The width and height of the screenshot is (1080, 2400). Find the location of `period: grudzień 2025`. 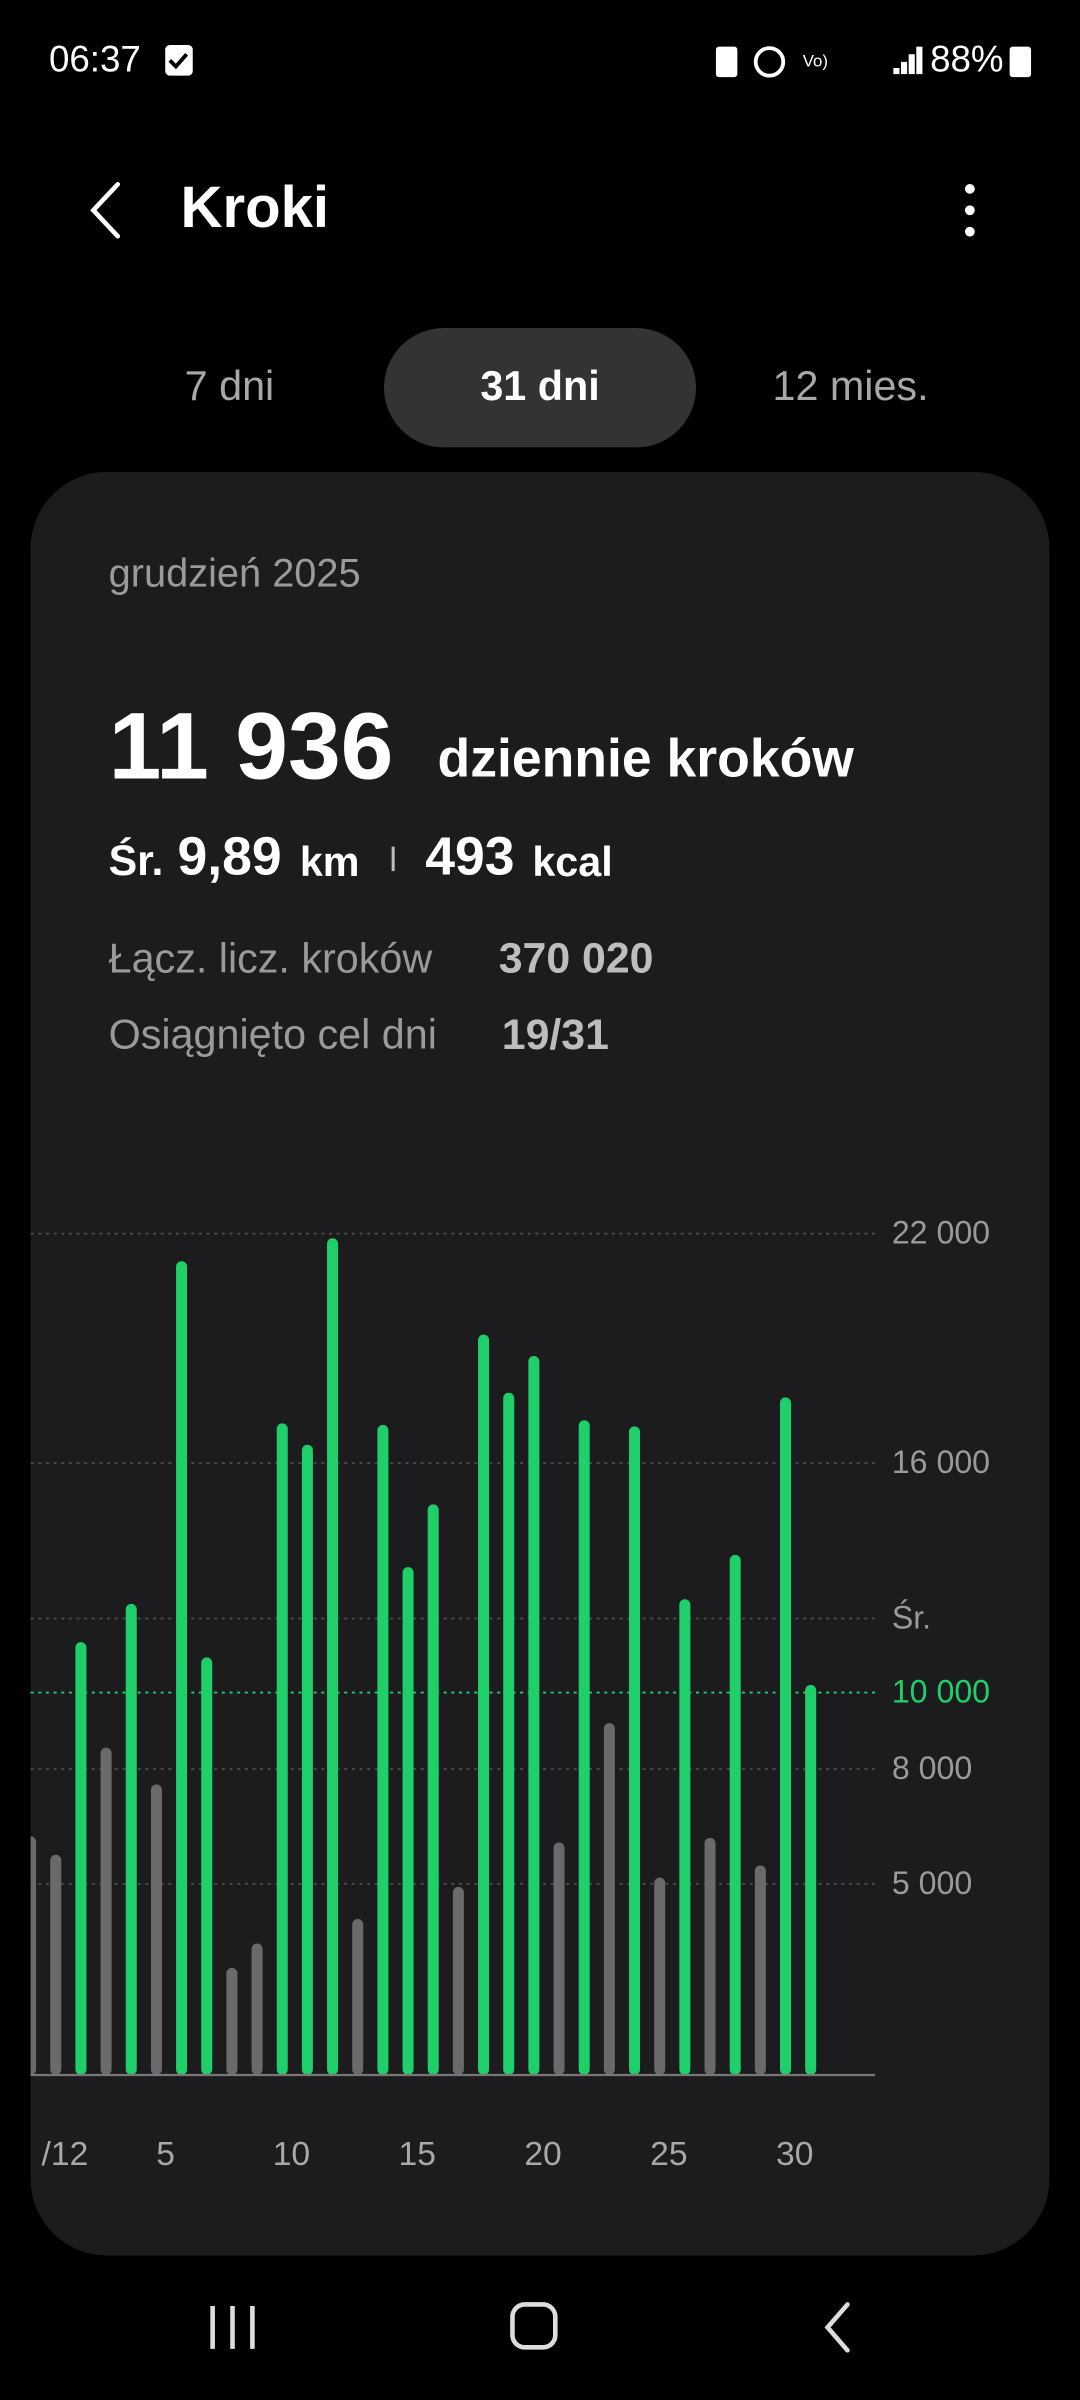

period: grudzień 2025 is located at coordinates (235, 573).